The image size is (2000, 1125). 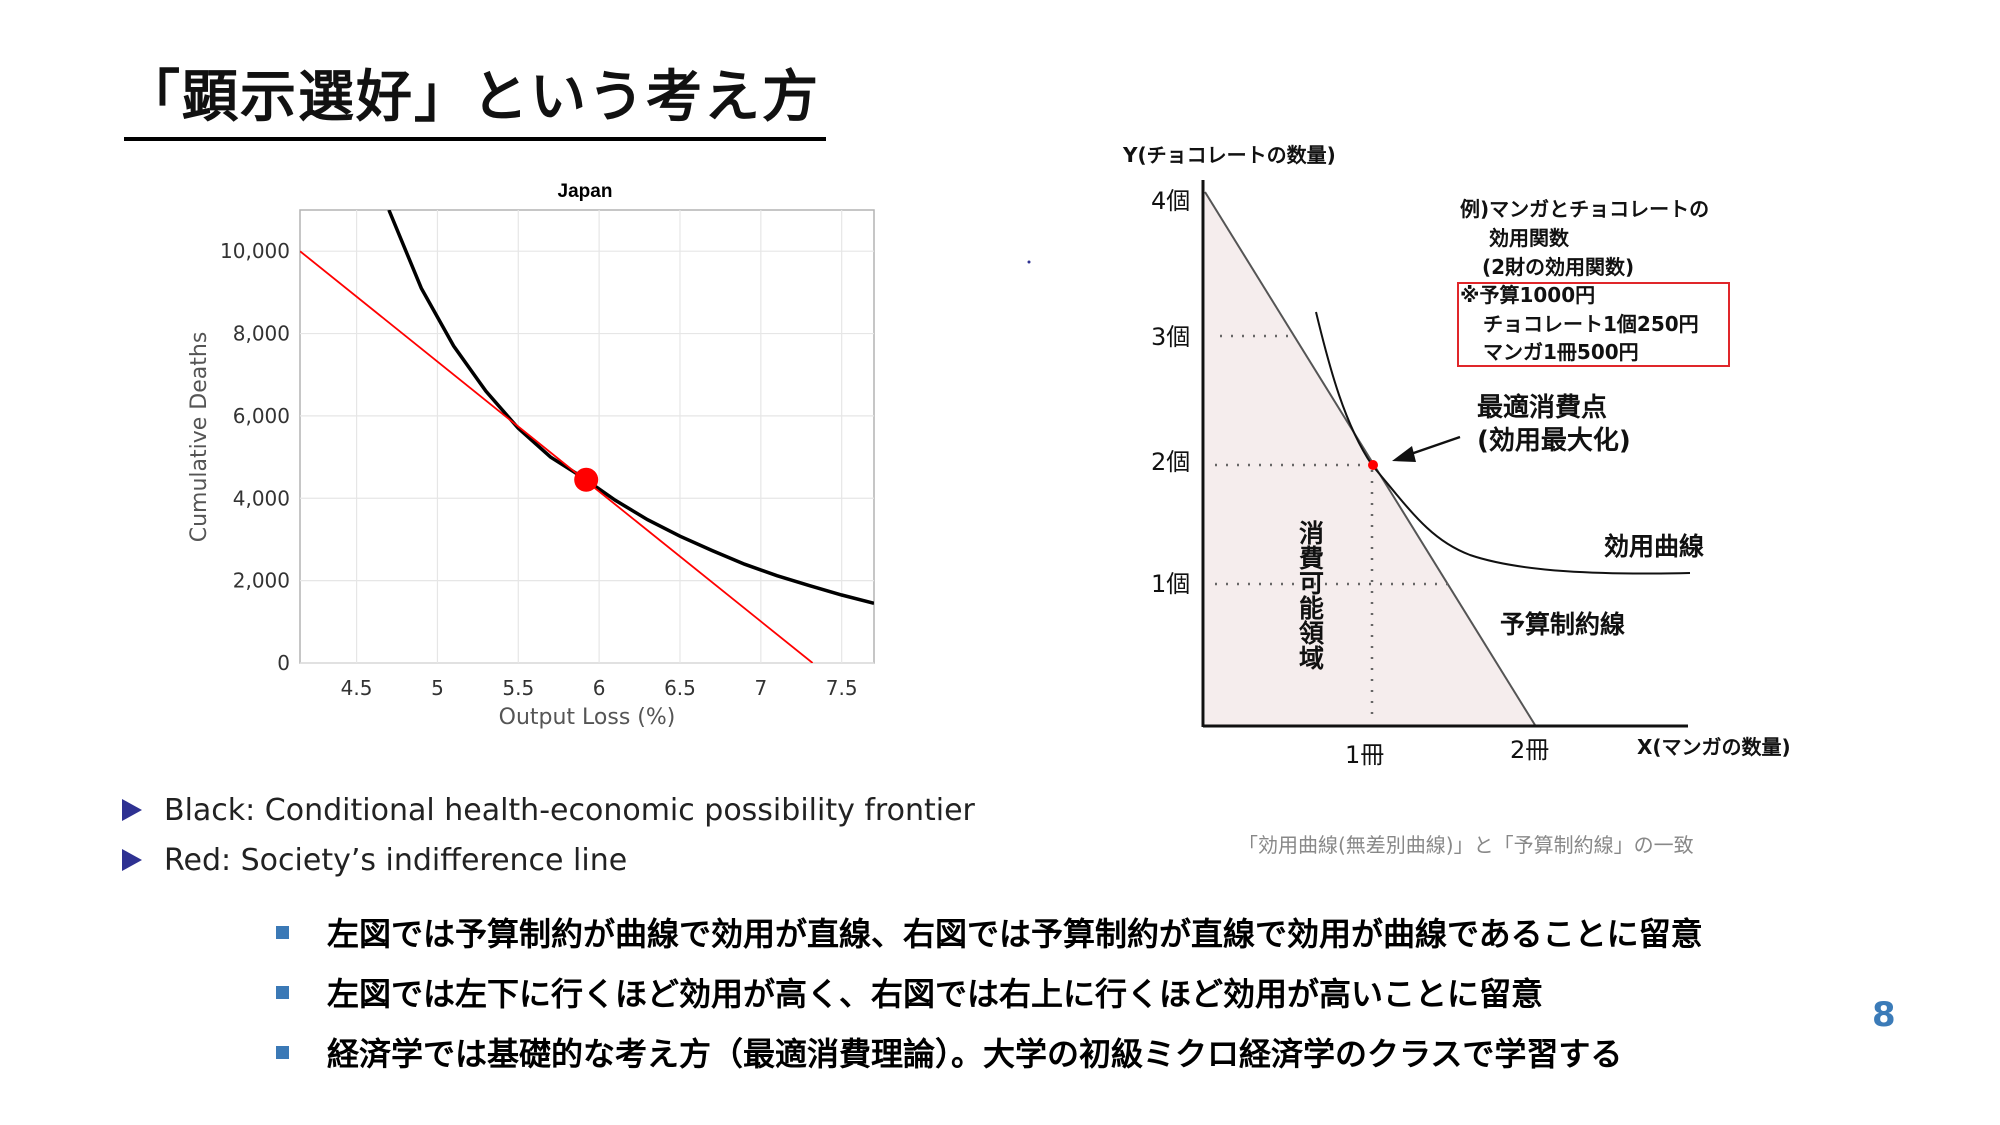 I want to click on left-chart-title: Japan, so click(x=585, y=191).